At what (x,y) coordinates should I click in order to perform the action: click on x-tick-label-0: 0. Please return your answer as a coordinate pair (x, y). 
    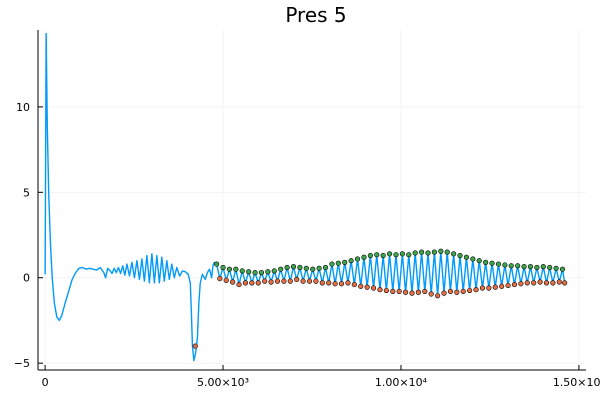
    Looking at the image, I should click on (45, 382).